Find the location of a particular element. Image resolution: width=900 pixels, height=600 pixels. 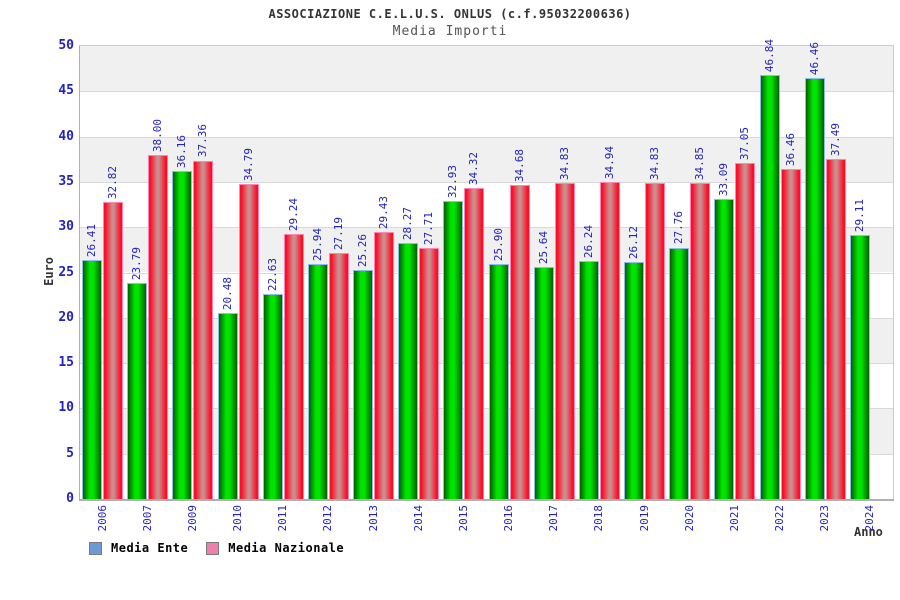

bar-value-label: 32.82 is located at coordinates (113, 182).